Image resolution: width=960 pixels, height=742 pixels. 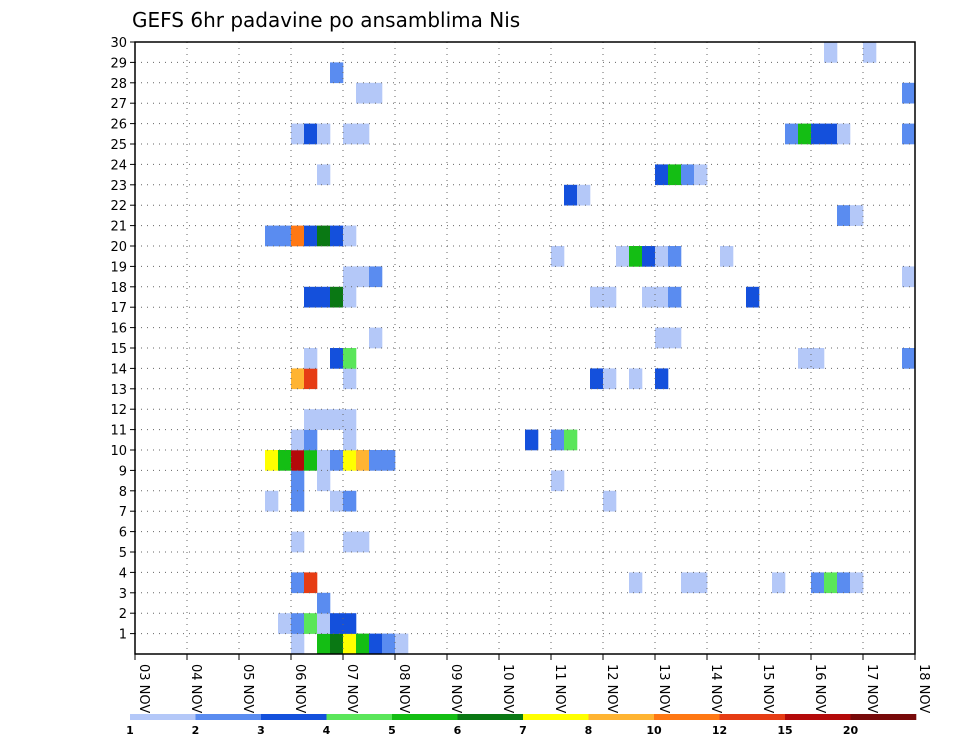 What do you see at coordinates (118, 431) in the screenshot?
I see `y-tick-label: 11` at bounding box center [118, 431].